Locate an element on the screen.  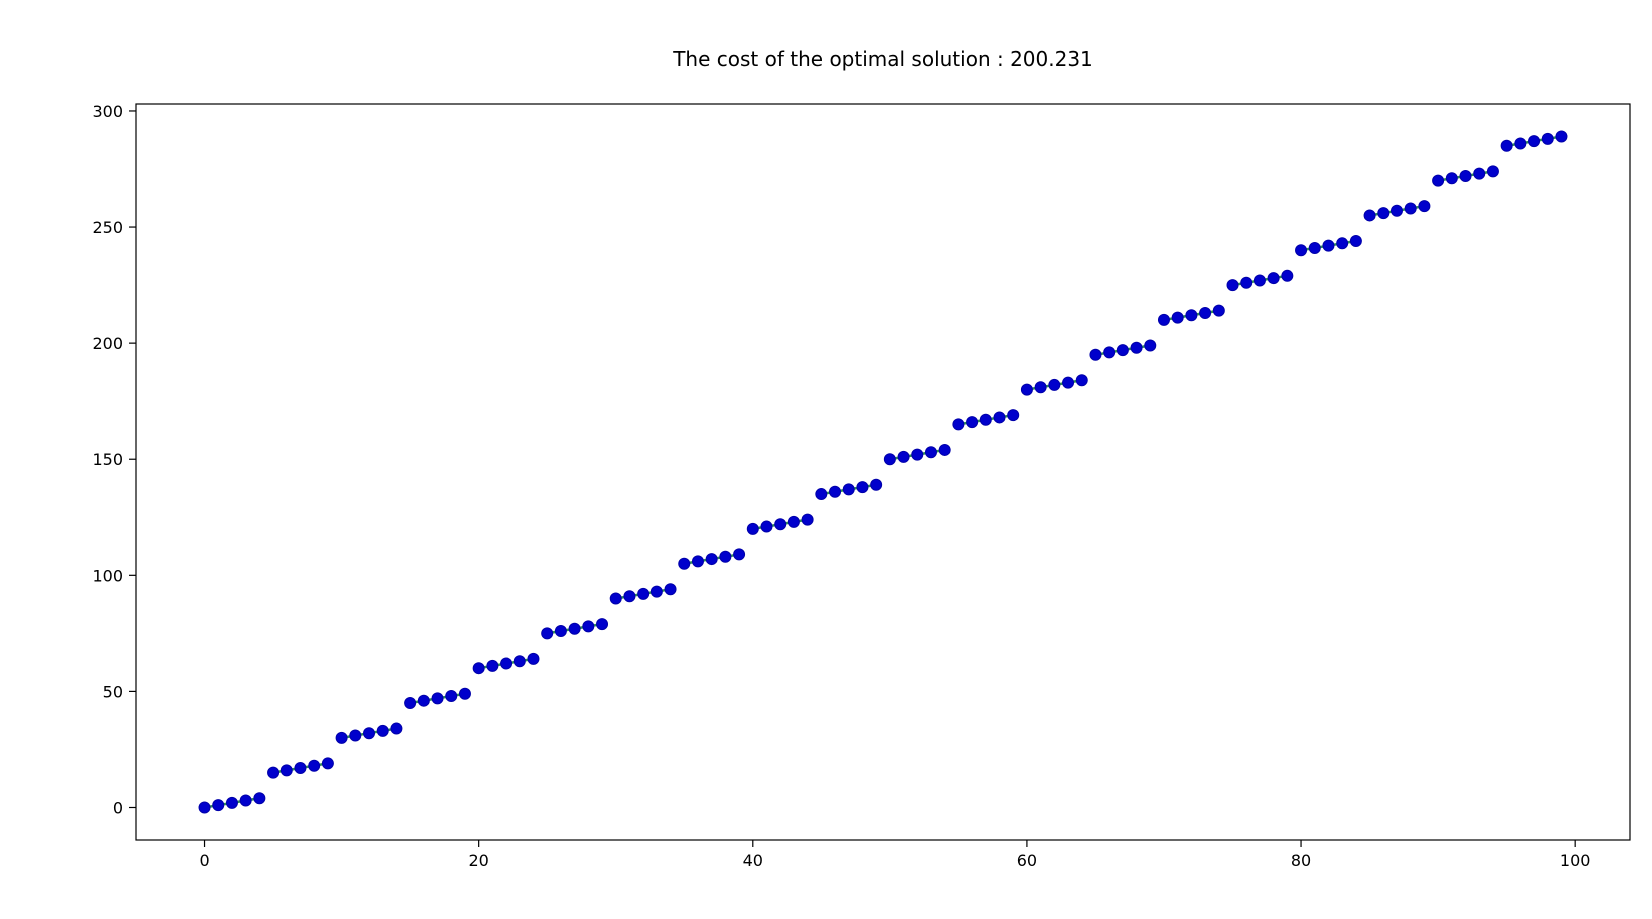
y-tick-label: 200 is located at coordinates (107, 343).